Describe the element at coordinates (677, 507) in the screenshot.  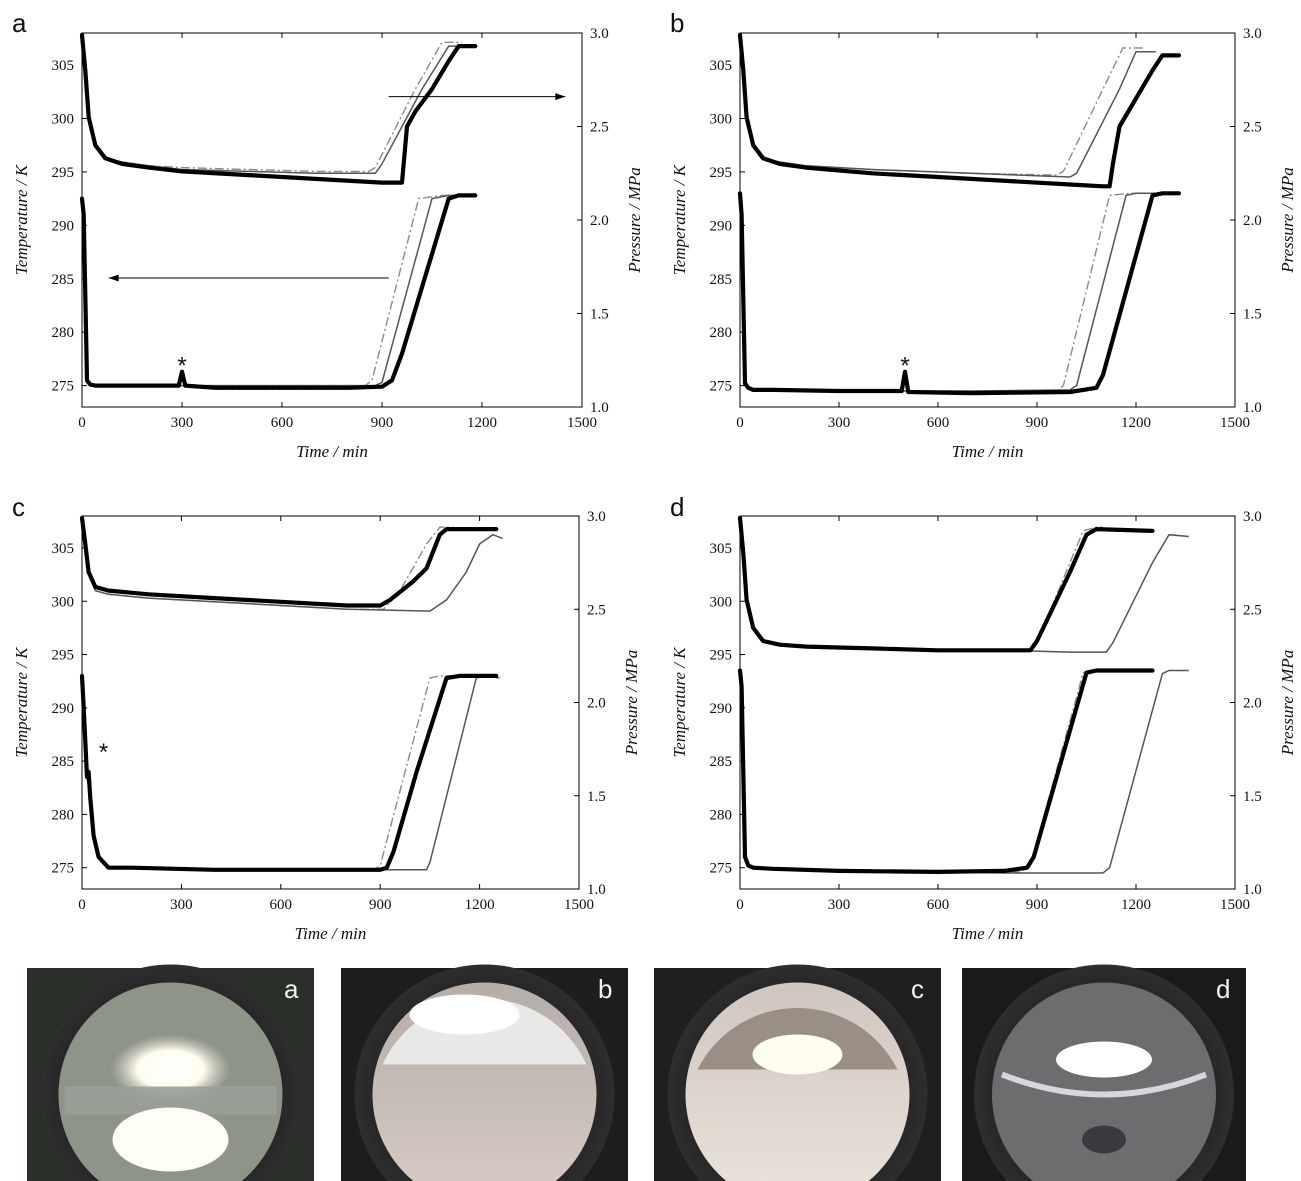
I see `panel-label-d: d` at that location.